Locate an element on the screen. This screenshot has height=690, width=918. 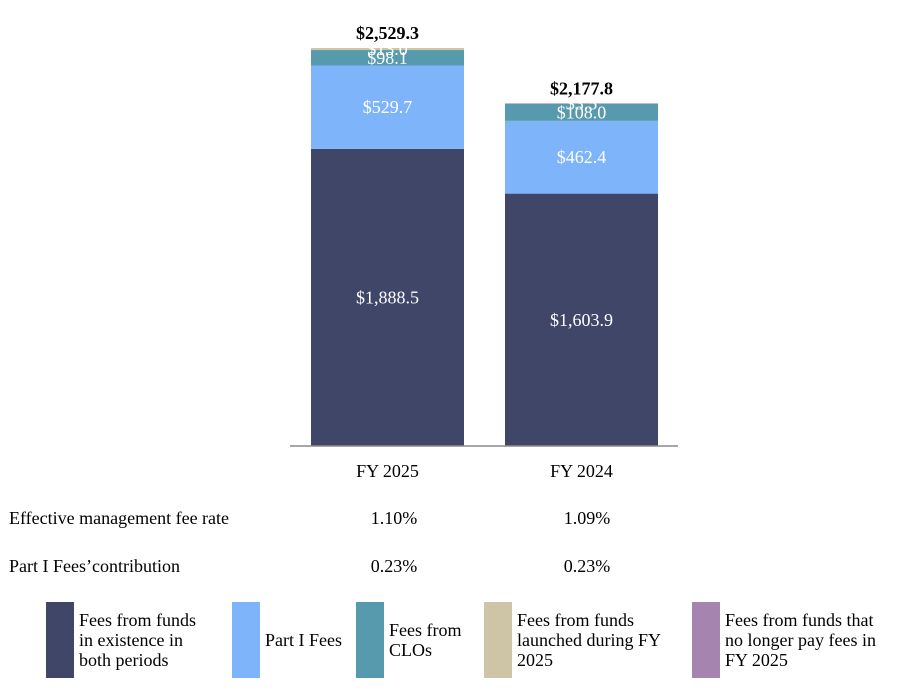
data-label: $108.0 is located at coordinates (582, 112).